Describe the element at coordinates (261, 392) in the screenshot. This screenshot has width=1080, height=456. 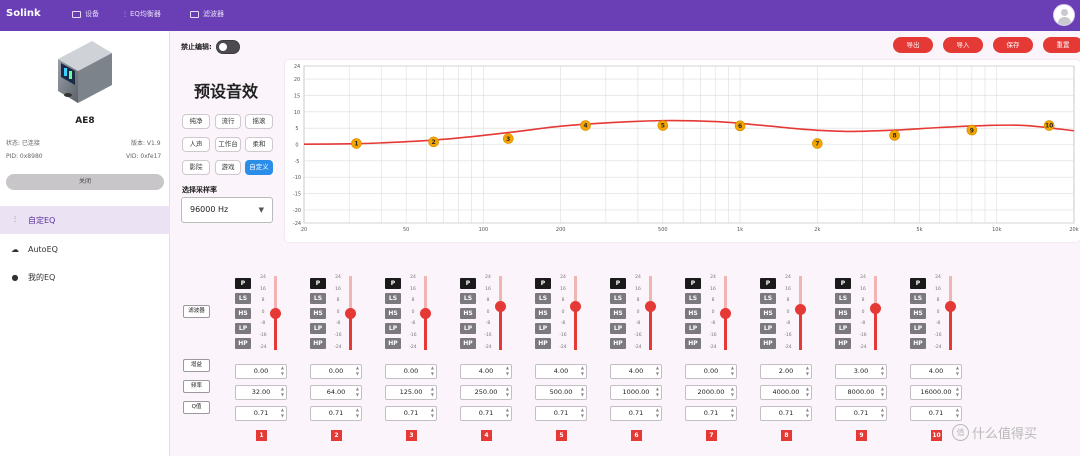
I see `frequency-input: 32.00 ▲ ▼` at that location.